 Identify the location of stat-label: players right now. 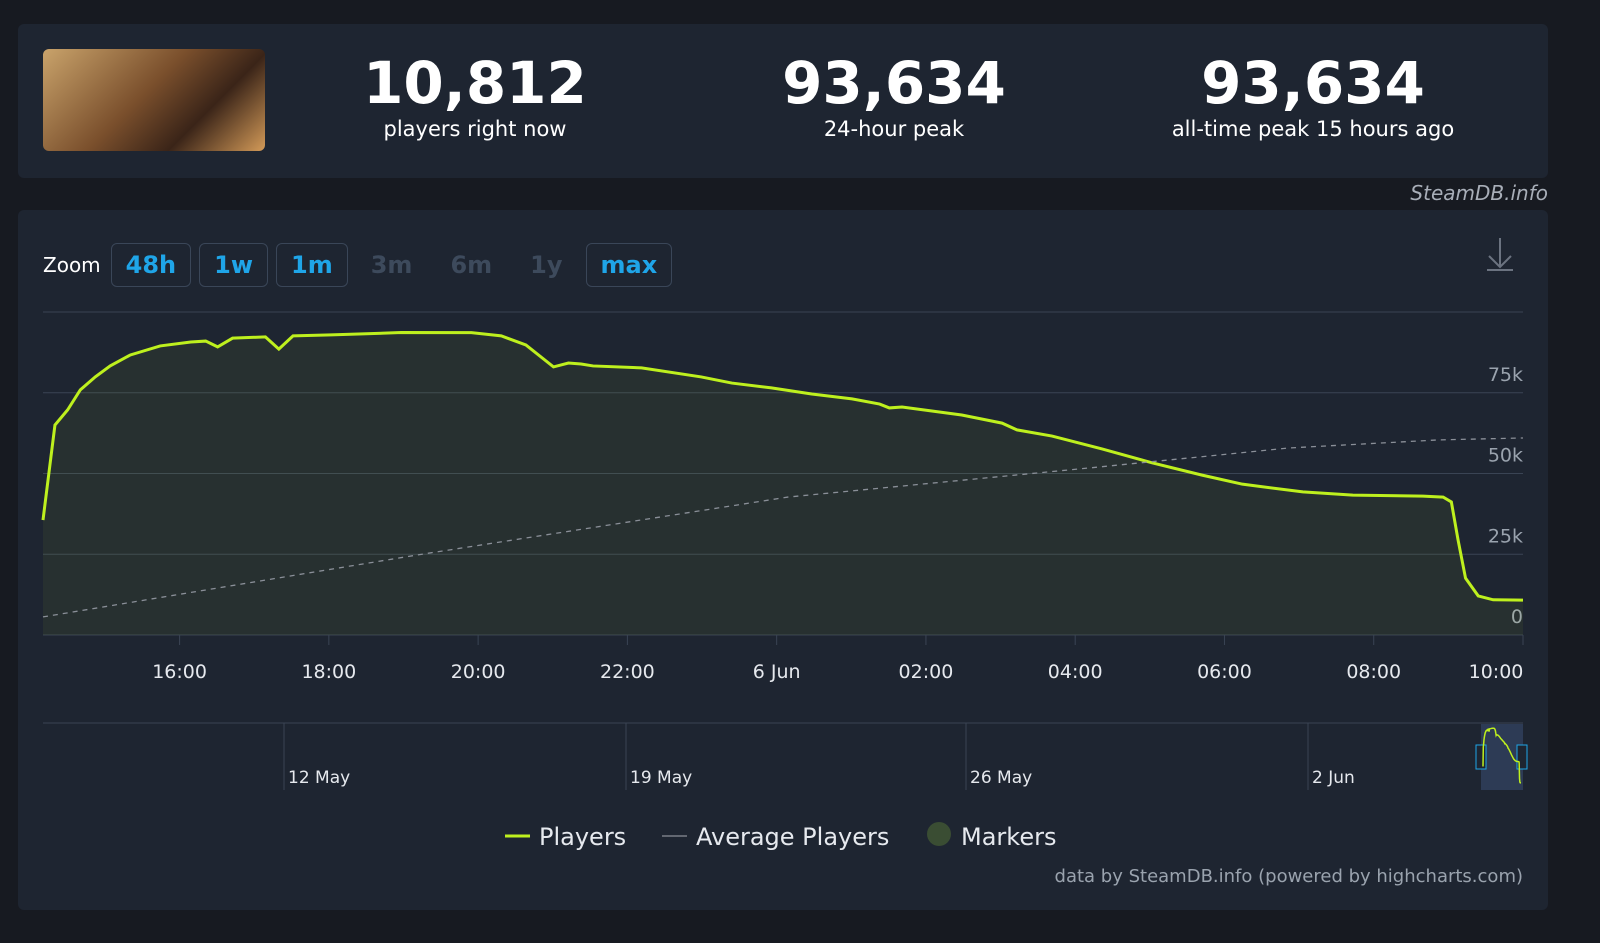
(475, 129).